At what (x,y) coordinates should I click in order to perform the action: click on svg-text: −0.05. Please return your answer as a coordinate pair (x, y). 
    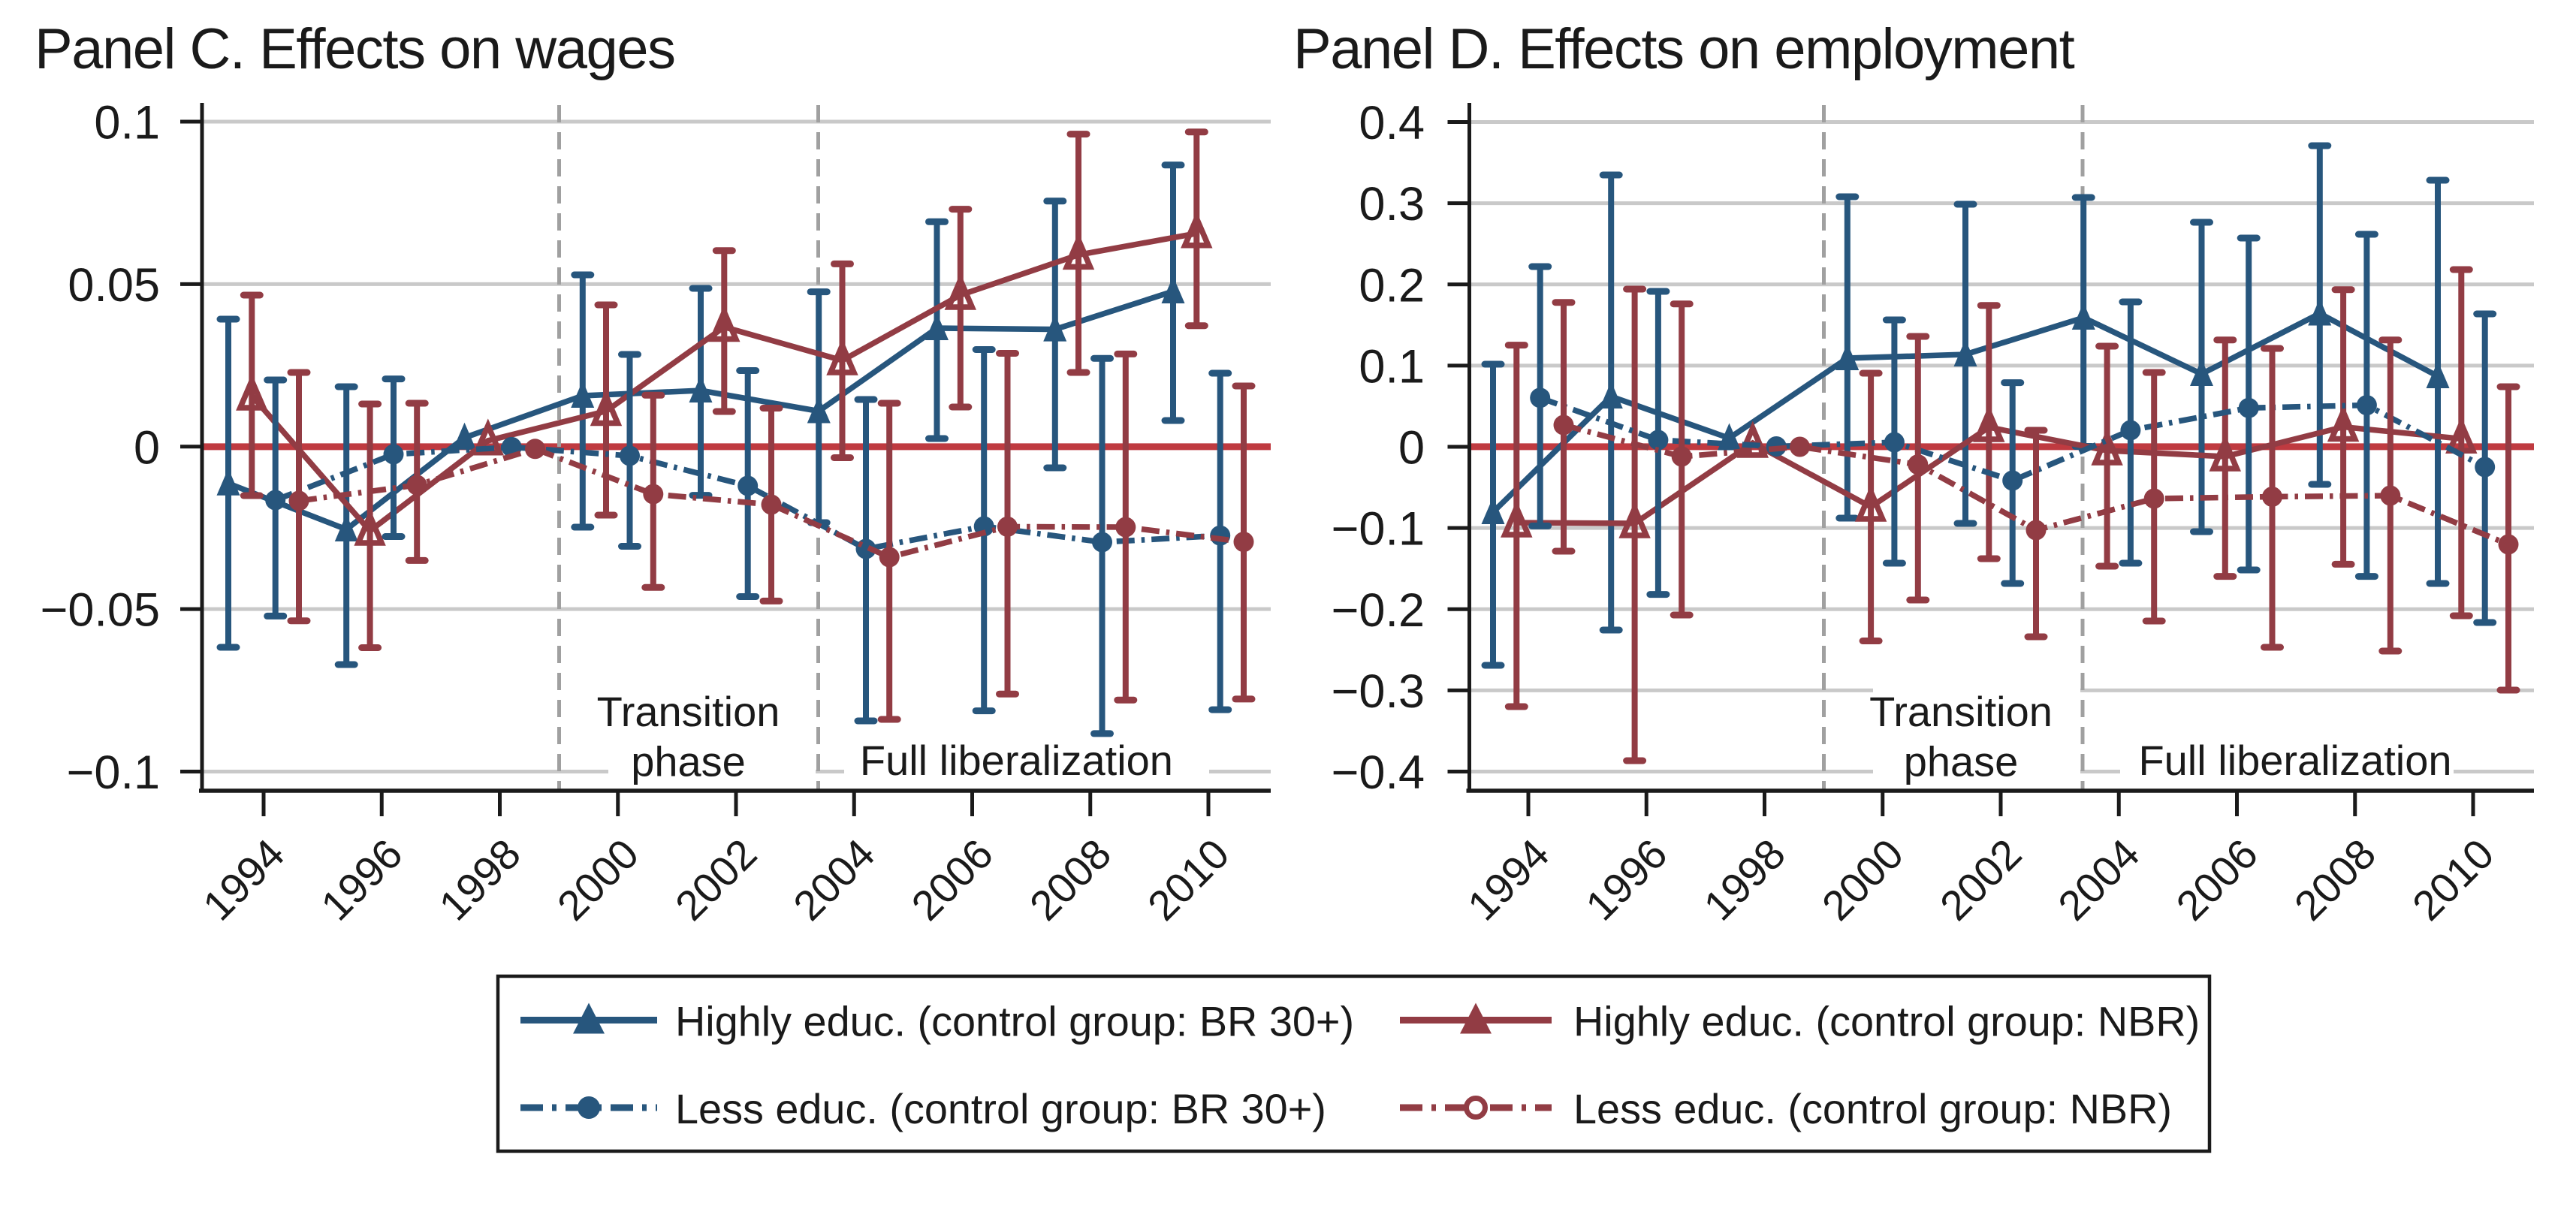
    Looking at the image, I should click on (100, 610).